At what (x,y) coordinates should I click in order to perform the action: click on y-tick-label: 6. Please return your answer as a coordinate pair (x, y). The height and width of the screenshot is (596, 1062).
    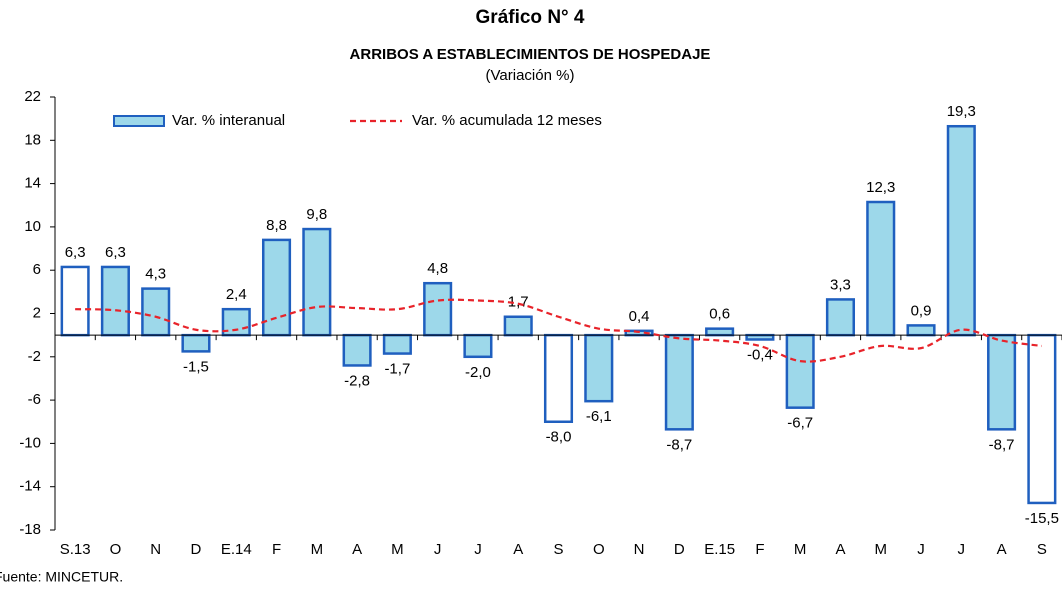
    Looking at the image, I should click on (37, 269).